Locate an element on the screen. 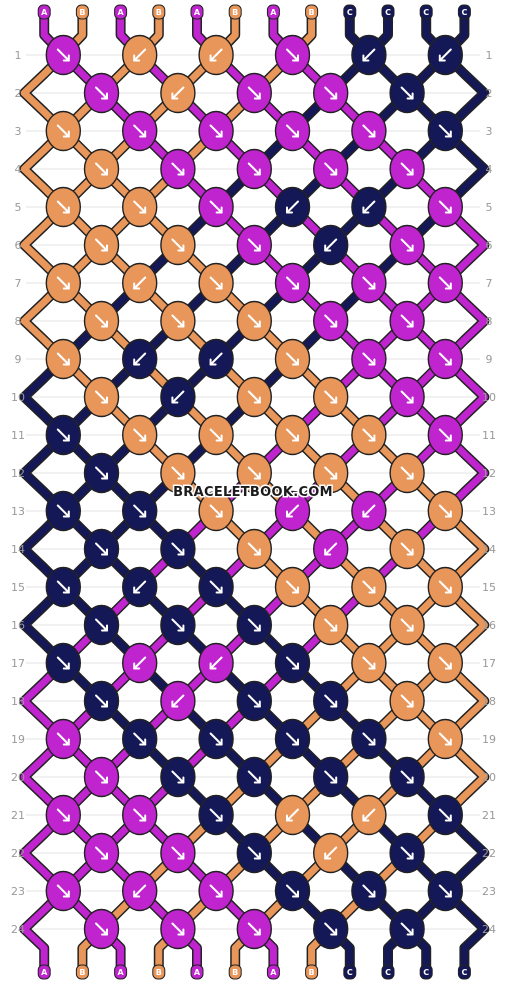  row-number-right: 3 is located at coordinates (489, 131).